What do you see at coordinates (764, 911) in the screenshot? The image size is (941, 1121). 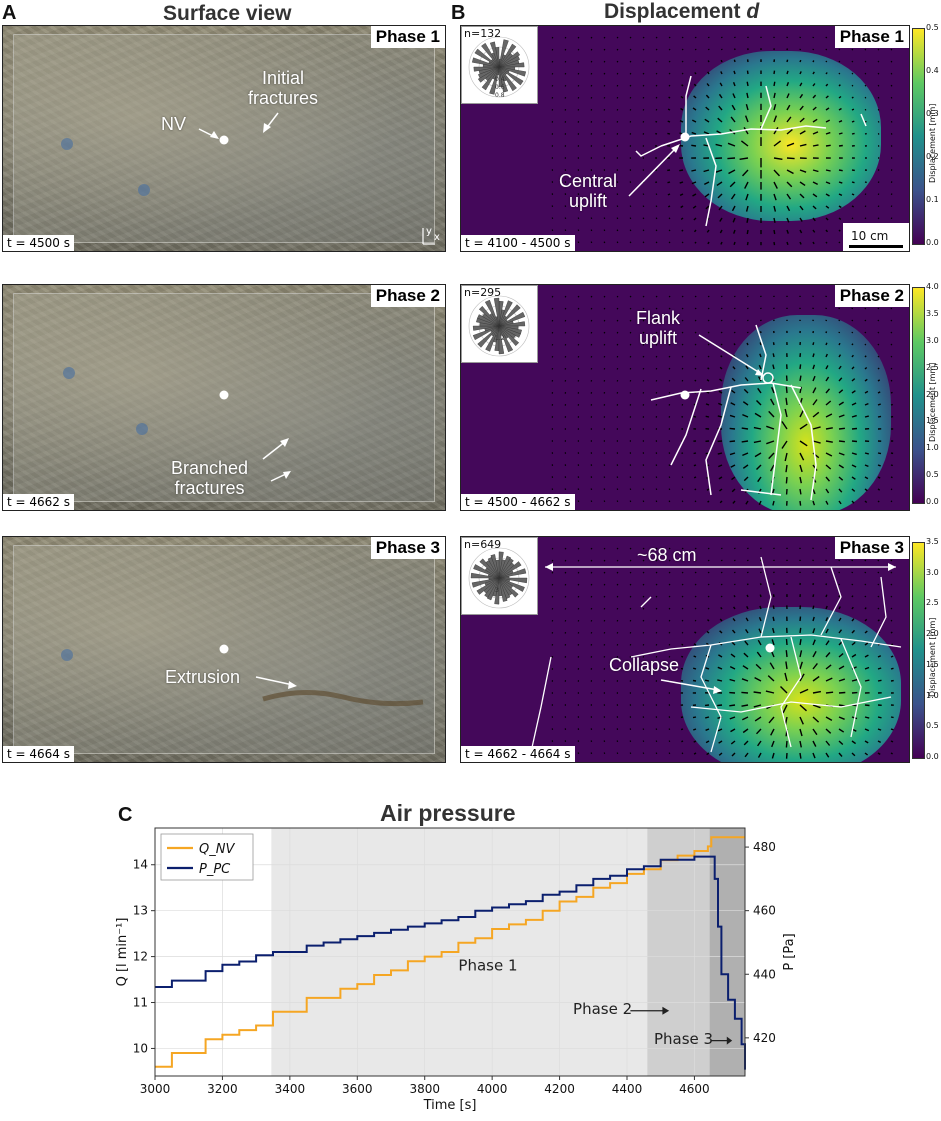 I see `y-right-tick-label: 460` at bounding box center [764, 911].